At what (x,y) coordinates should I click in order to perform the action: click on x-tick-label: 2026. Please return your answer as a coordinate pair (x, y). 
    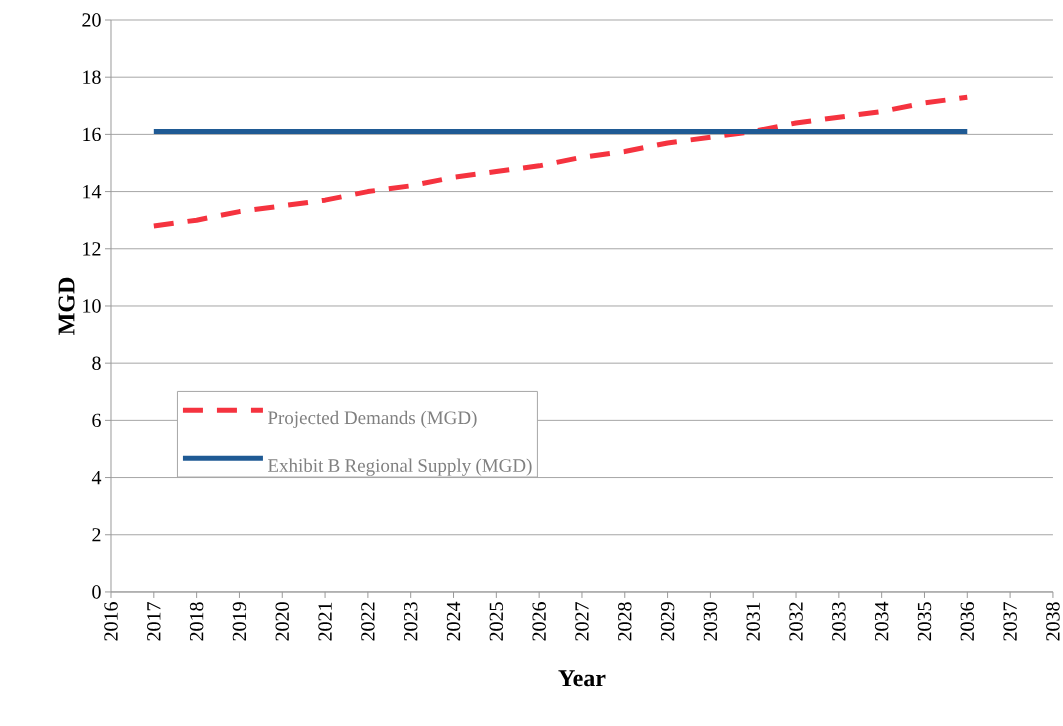
    Looking at the image, I should click on (539, 621).